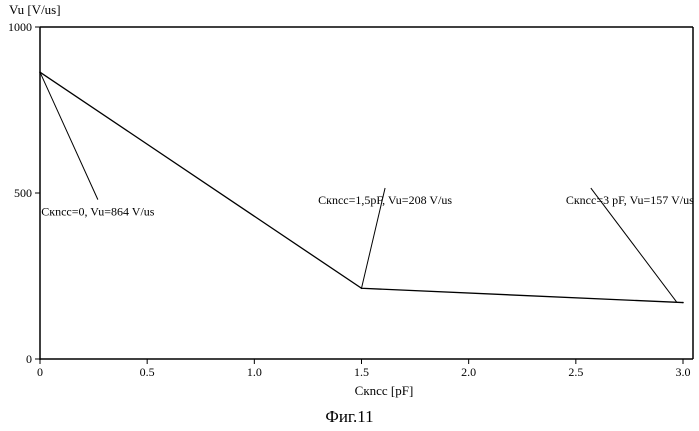 The image size is (699, 431). What do you see at coordinates (147, 372) in the screenshot?
I see `x-tick-label: 0.5` at bounding box center [147, 372].